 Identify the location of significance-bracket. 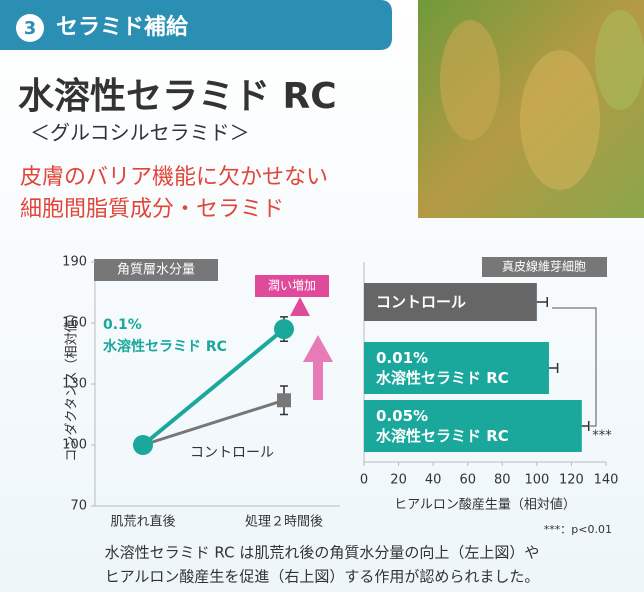
(574, 367).